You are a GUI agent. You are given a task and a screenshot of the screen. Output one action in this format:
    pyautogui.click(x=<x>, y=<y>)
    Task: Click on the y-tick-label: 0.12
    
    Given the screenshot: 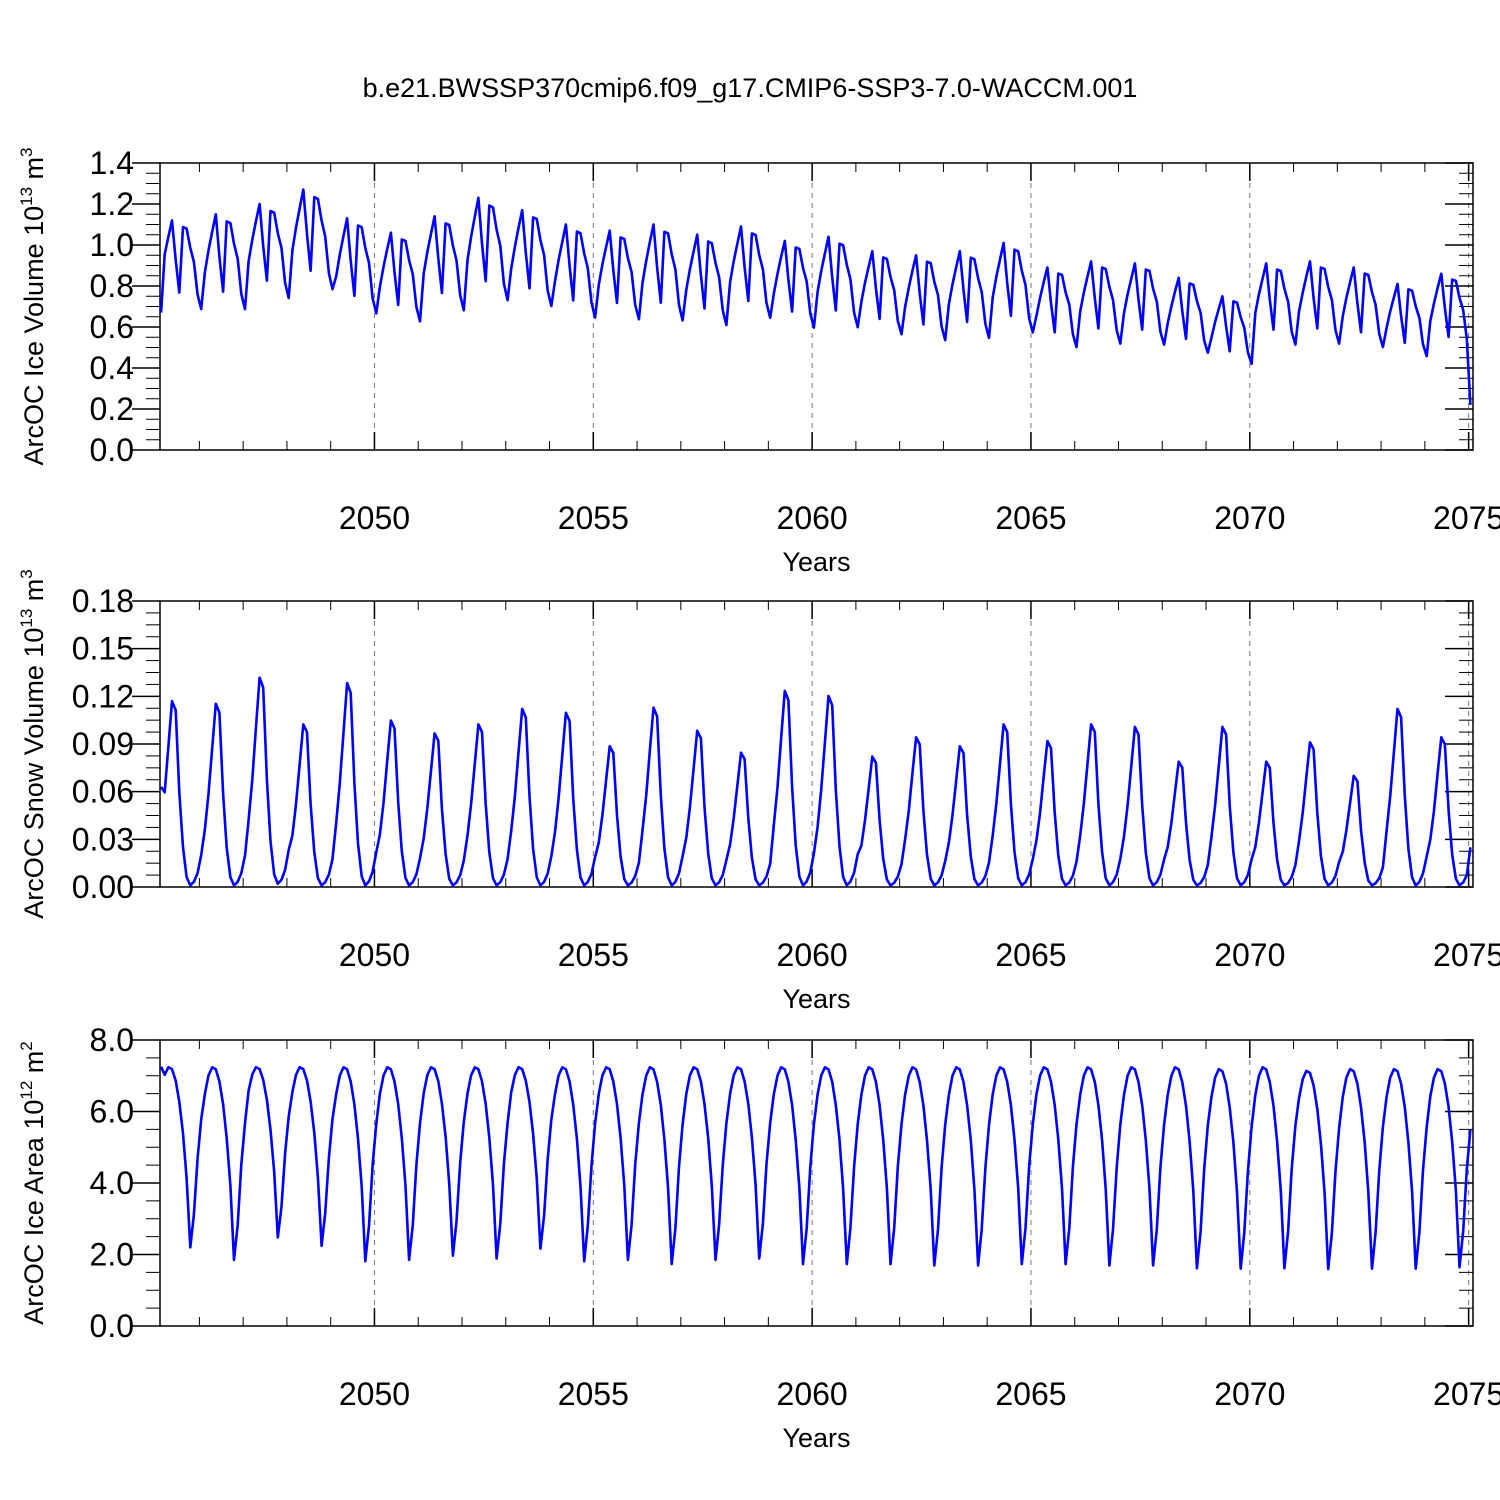 What is the action you would take?
    pyautogui.click(x=103, y=696)
    